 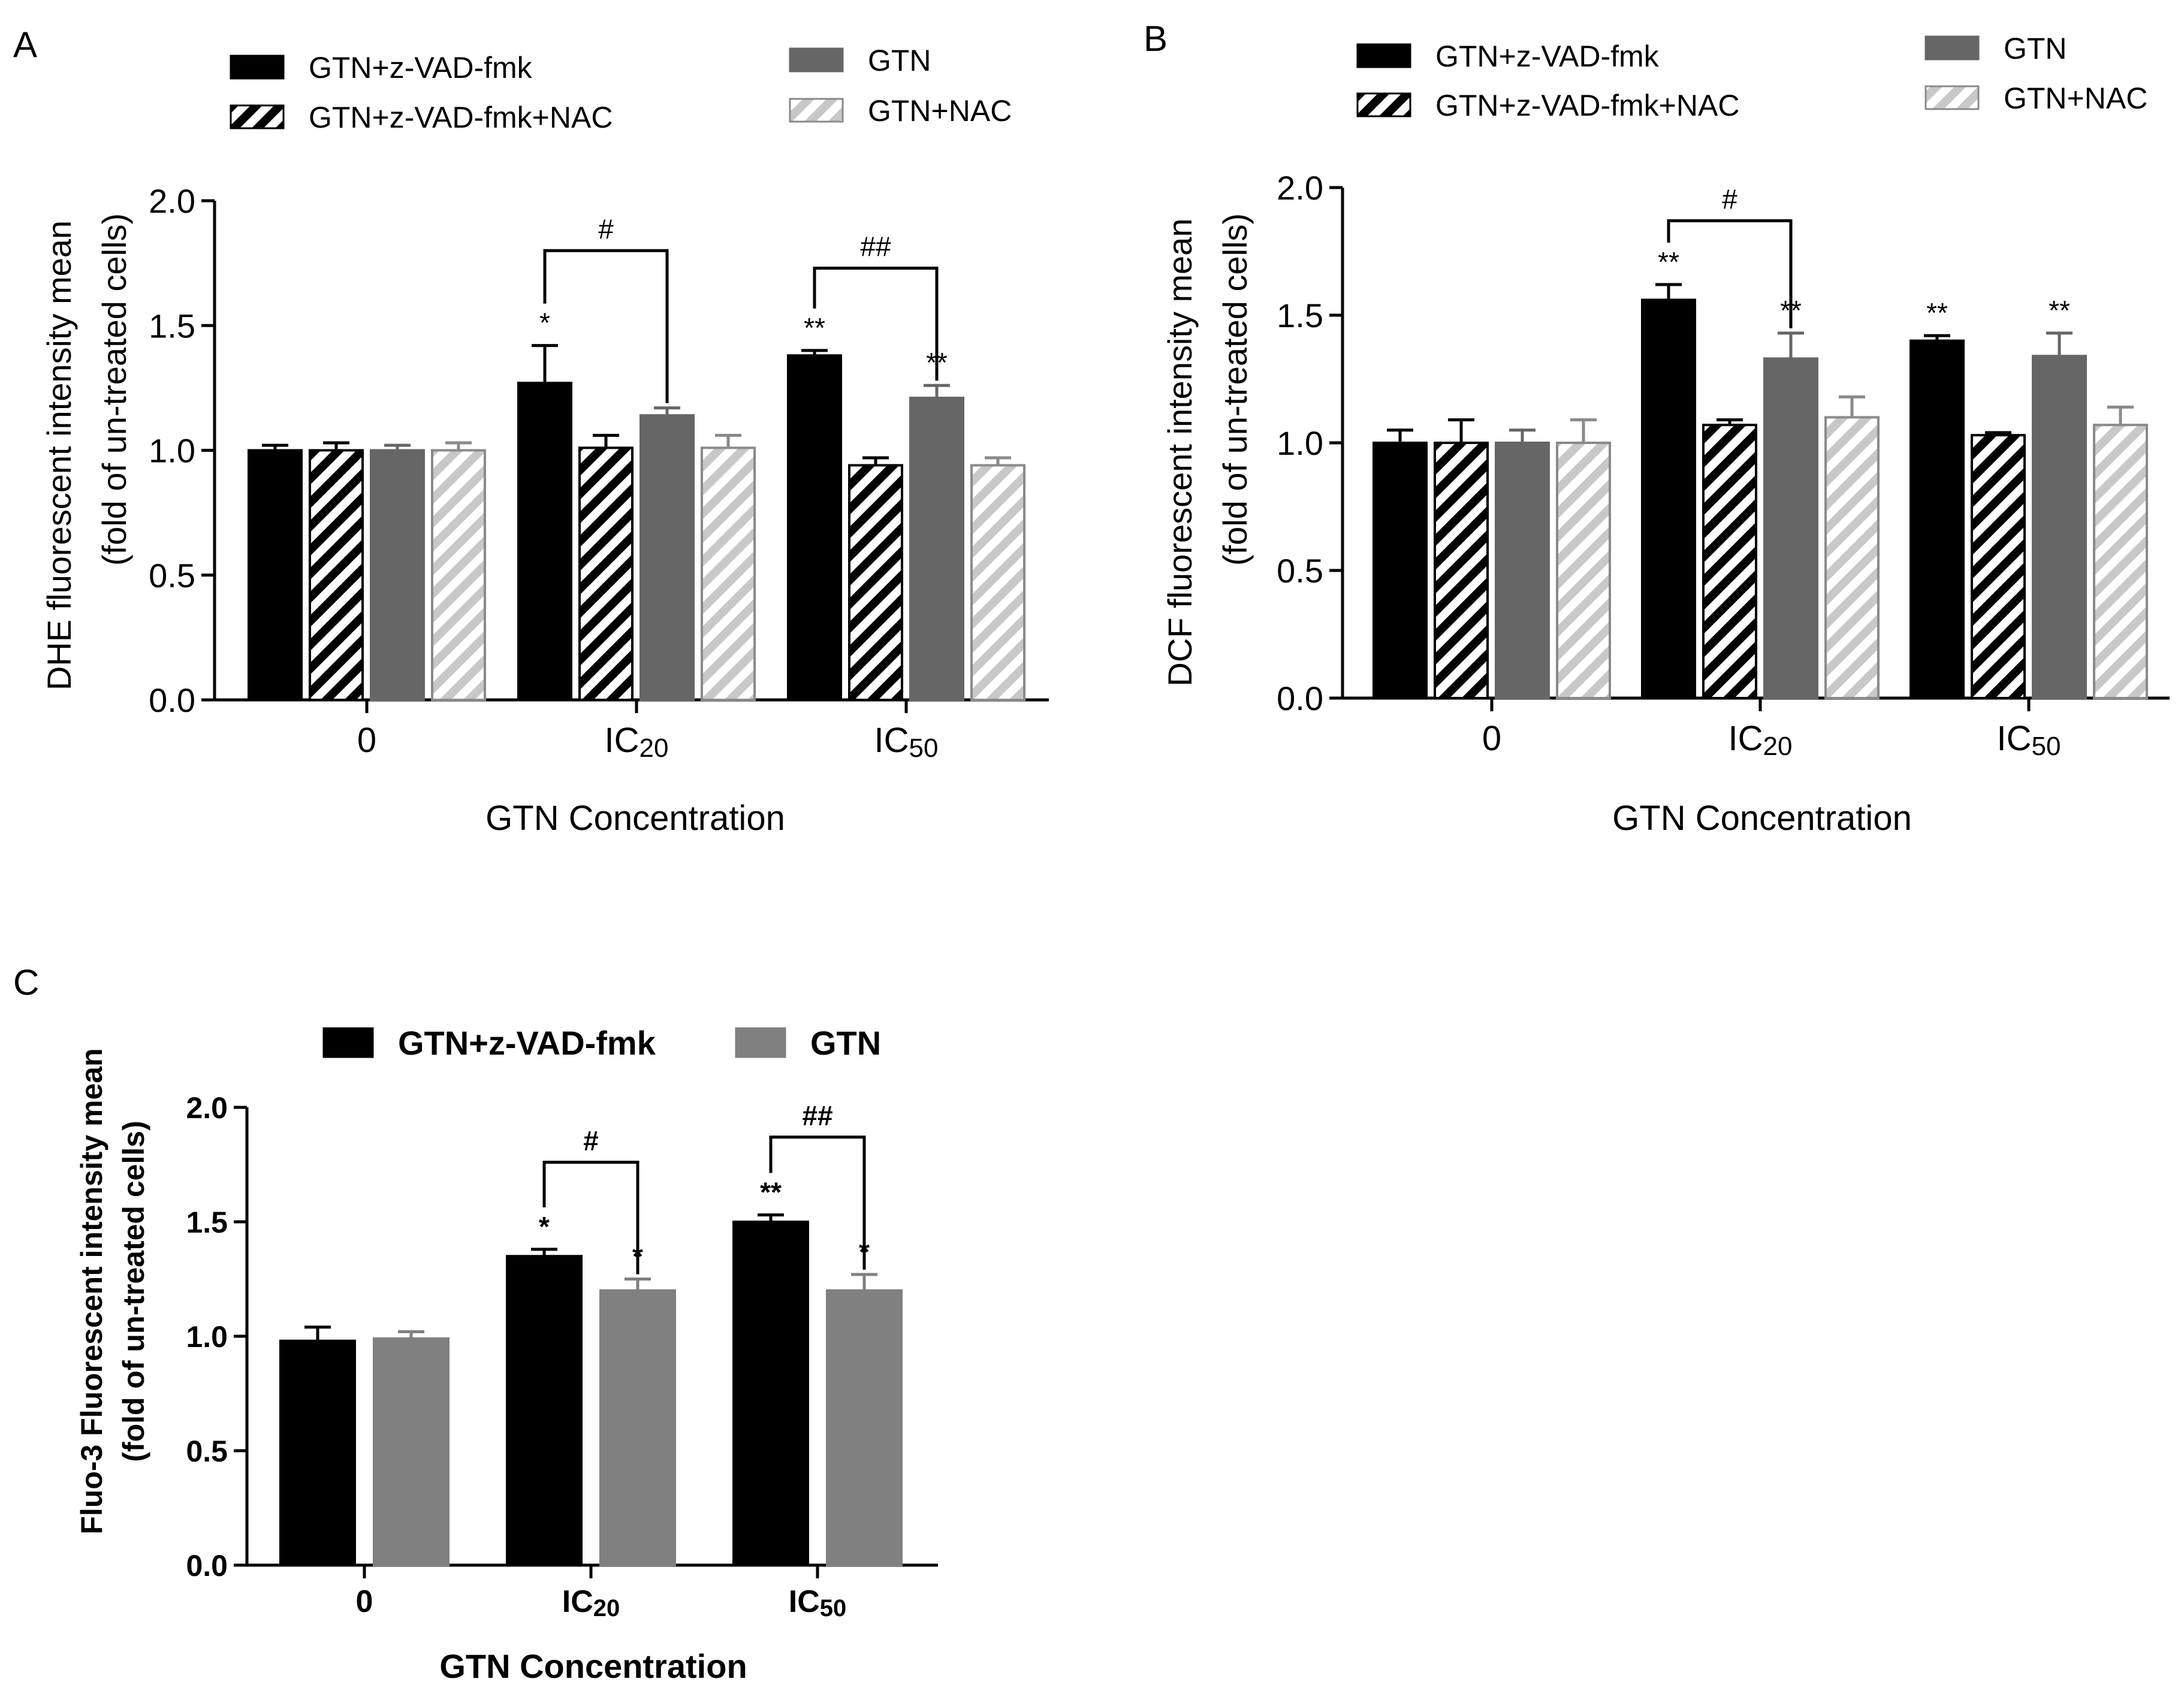 I want to click on plot-c: 0.00.51.01.52.00 IC20 IC50*****###, so click(x=562, y=1356).